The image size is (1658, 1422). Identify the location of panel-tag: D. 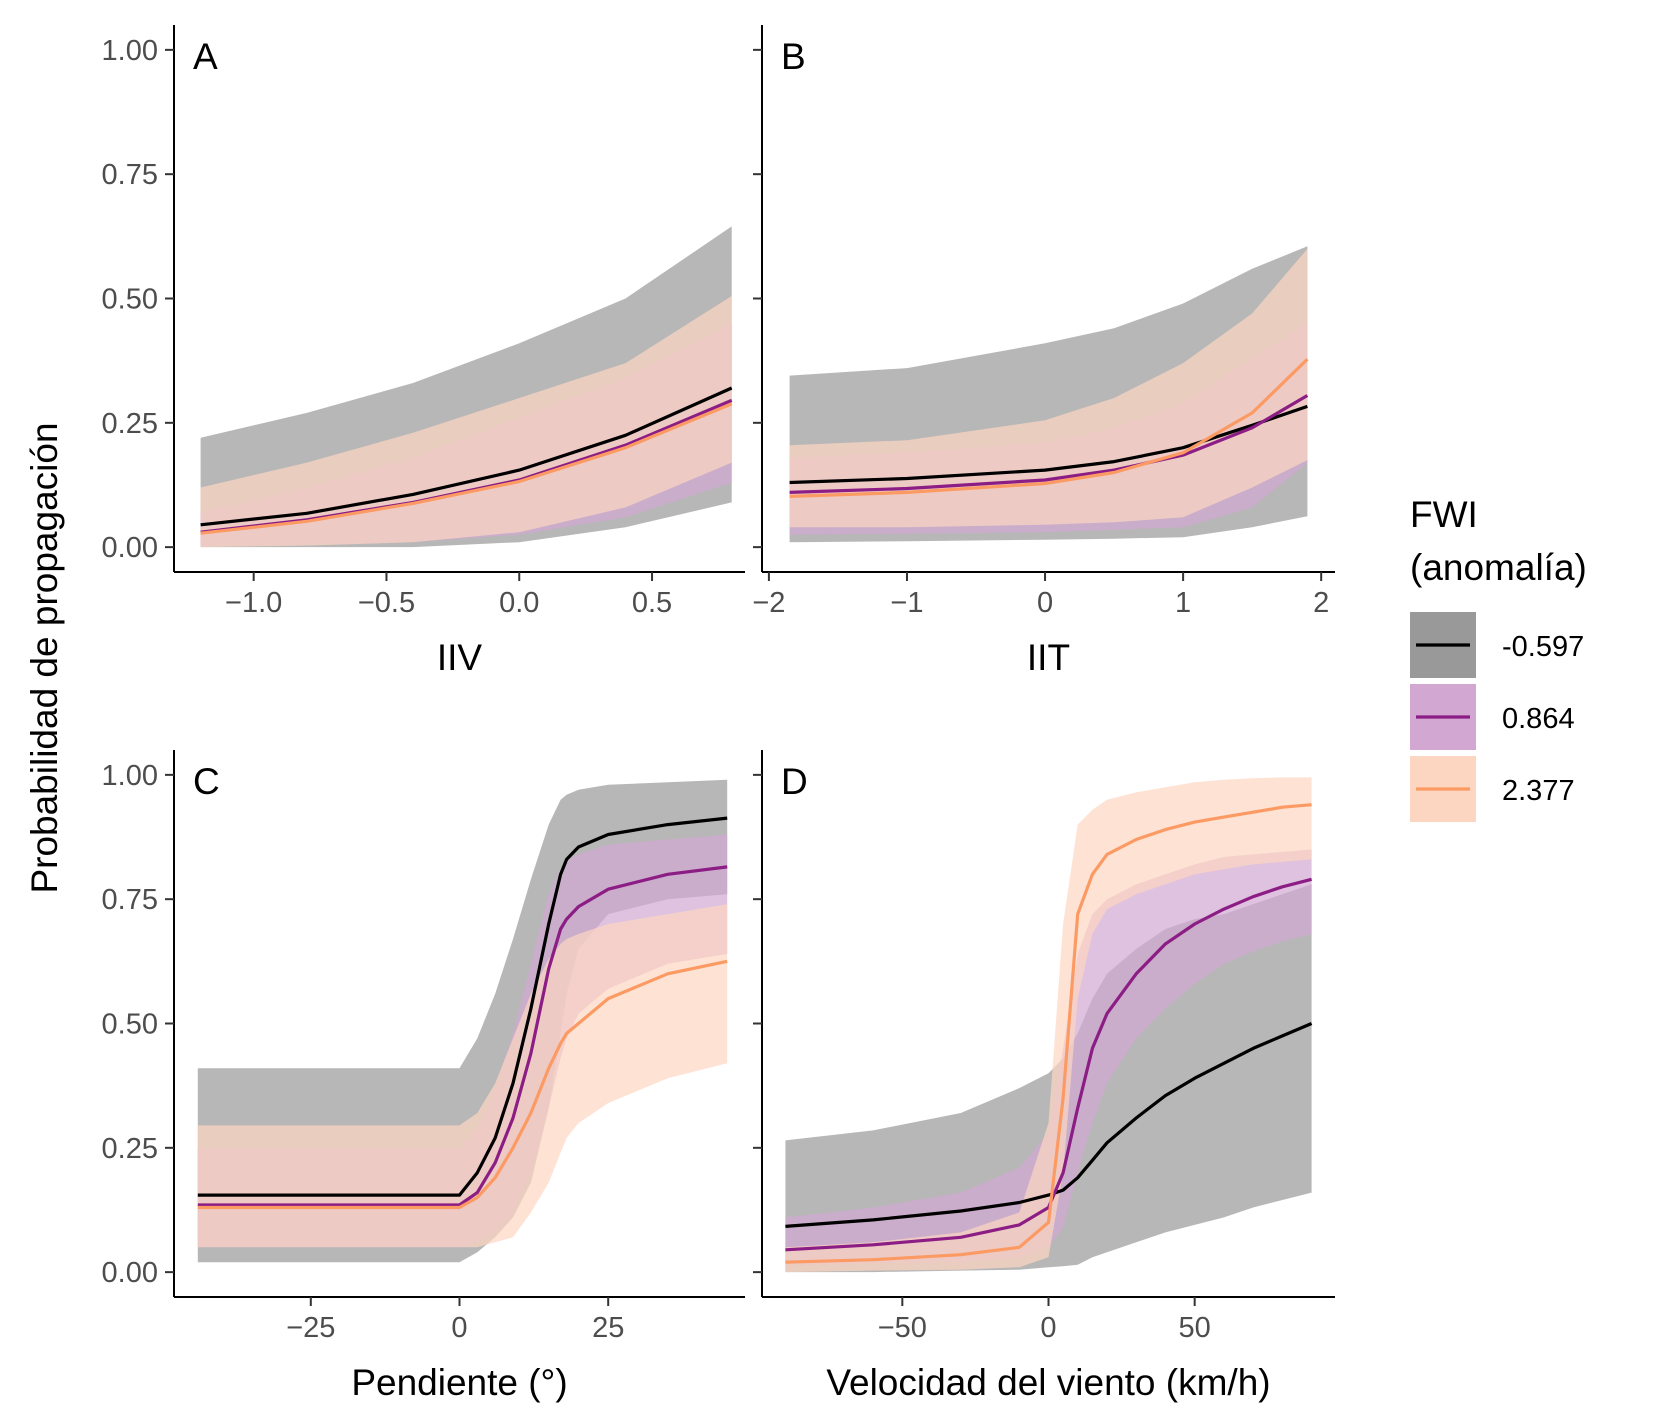
(794, 781).